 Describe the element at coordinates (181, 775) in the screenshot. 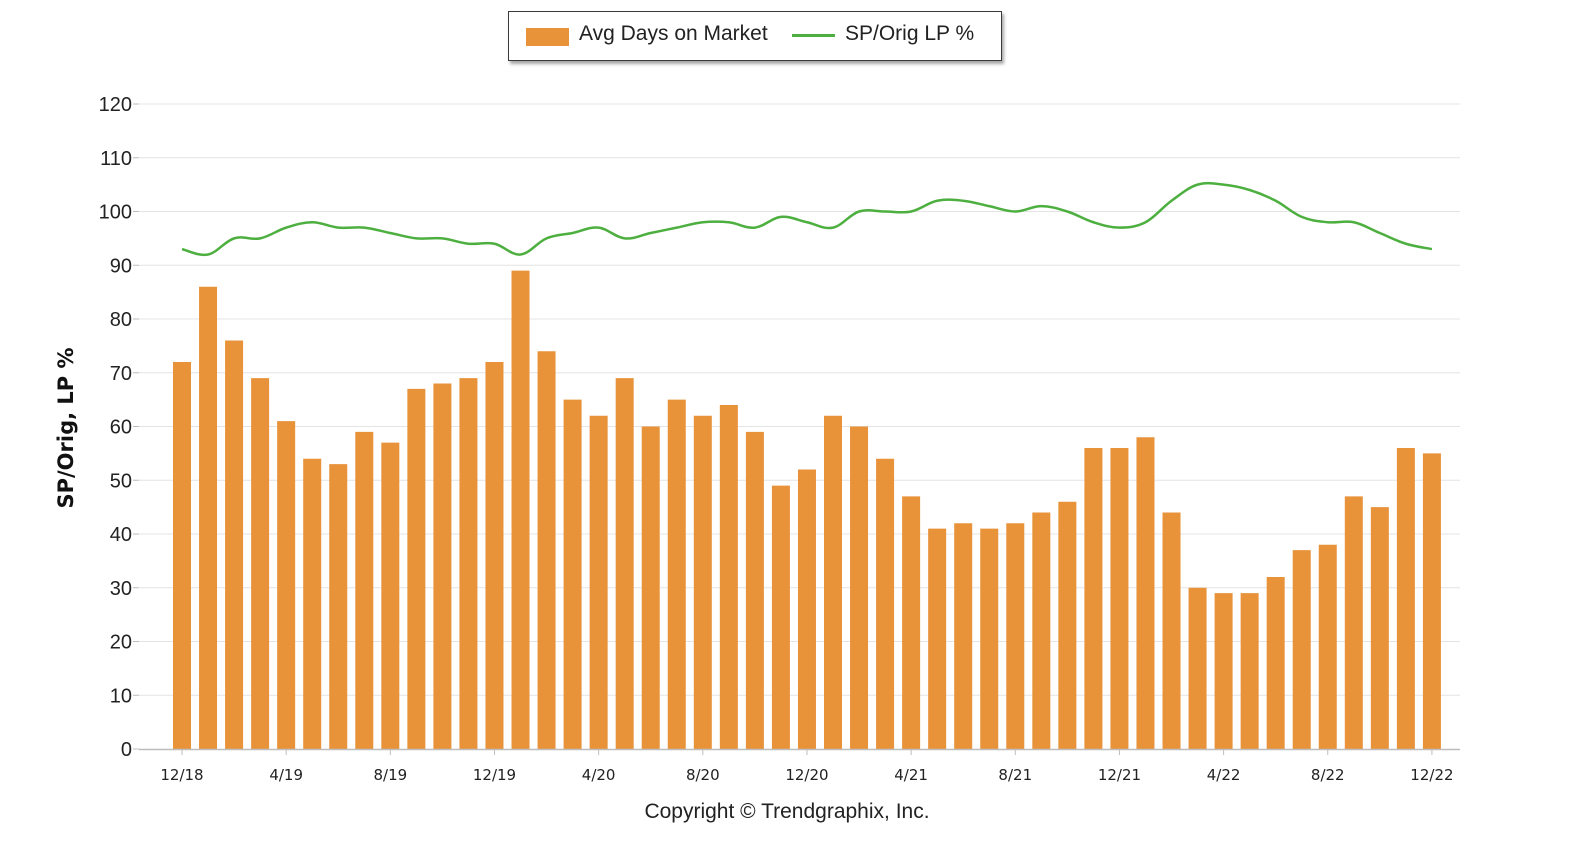

I see `x-tick-label: 12/18` at that location.